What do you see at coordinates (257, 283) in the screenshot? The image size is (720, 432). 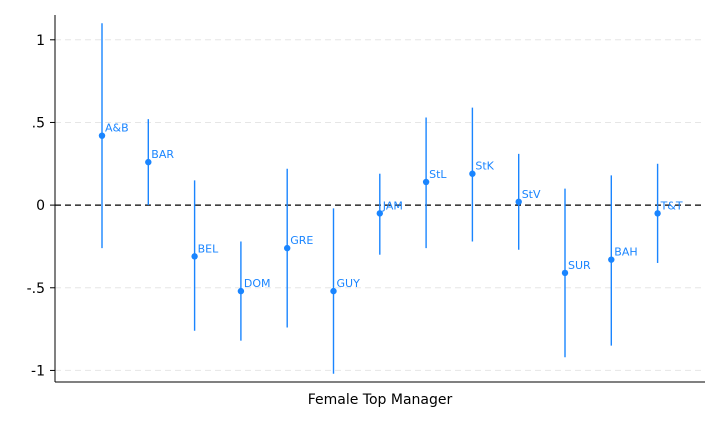 I see `point-label: DOM` at bounding box center [257, 283].